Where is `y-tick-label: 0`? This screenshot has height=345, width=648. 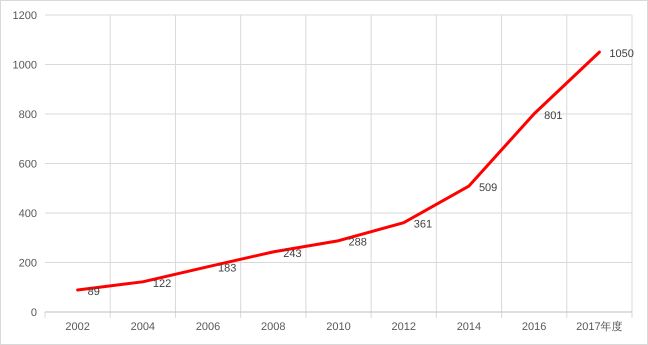
y-tick-label: 0 is located at coordinates (33, 313).